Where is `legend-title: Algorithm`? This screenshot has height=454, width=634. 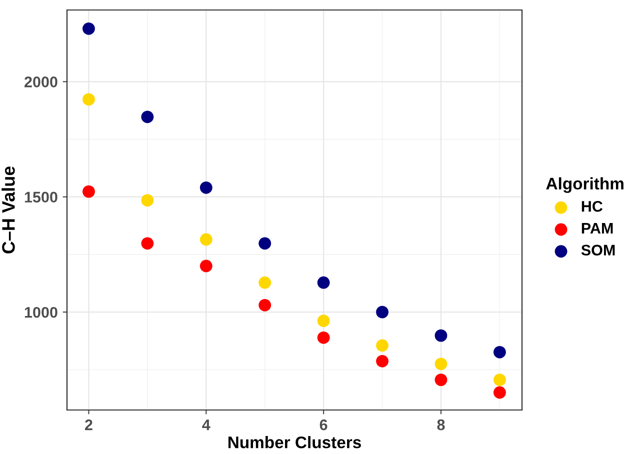
legend-title: Algorithm is located at coordinates (585, 185).